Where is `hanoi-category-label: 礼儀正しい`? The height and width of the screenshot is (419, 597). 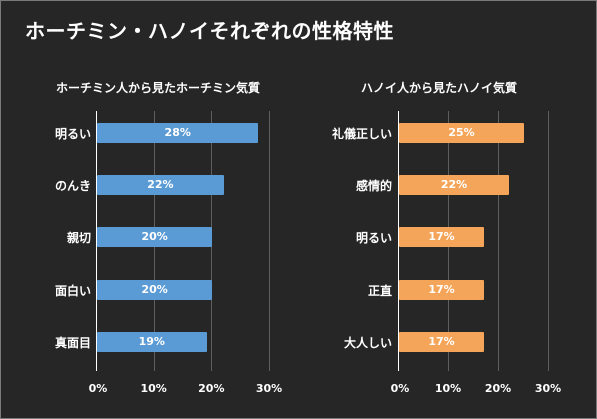 hanoi-category-label: 礼儀正しい is located at coordinates (361, 134).